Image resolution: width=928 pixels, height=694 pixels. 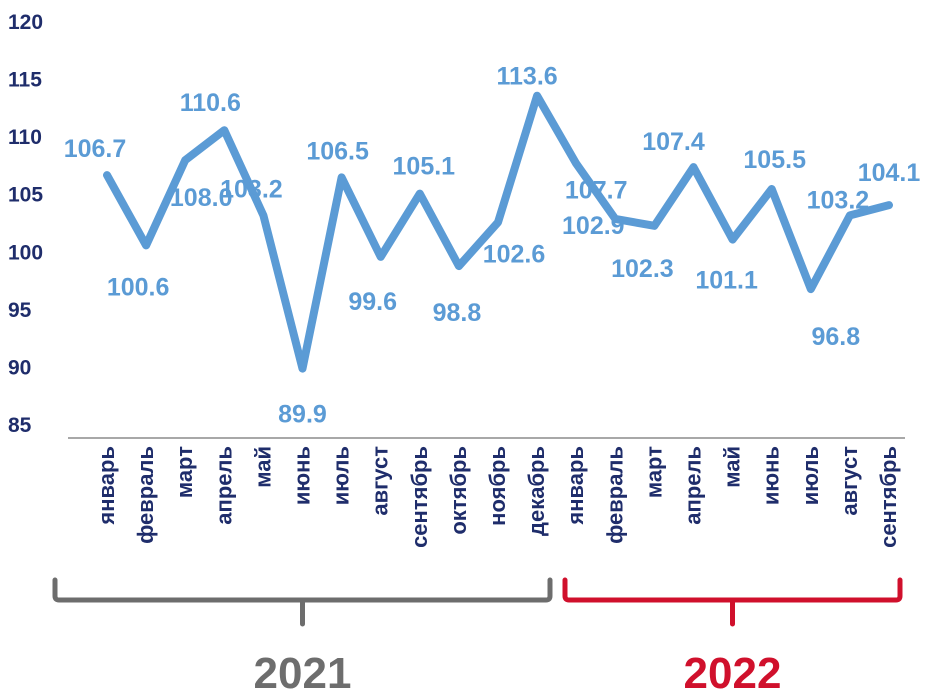 I want to click on data-label: 102.3, so click(x=642, y=269).